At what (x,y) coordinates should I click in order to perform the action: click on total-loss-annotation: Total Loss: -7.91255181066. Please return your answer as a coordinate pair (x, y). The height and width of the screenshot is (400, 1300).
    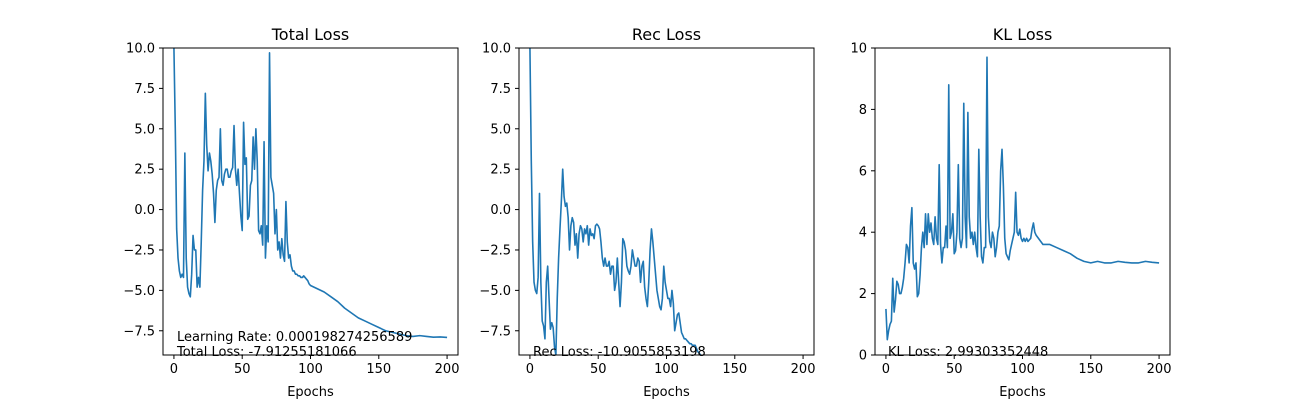
    Looking at the image, I should click on (266, 352).